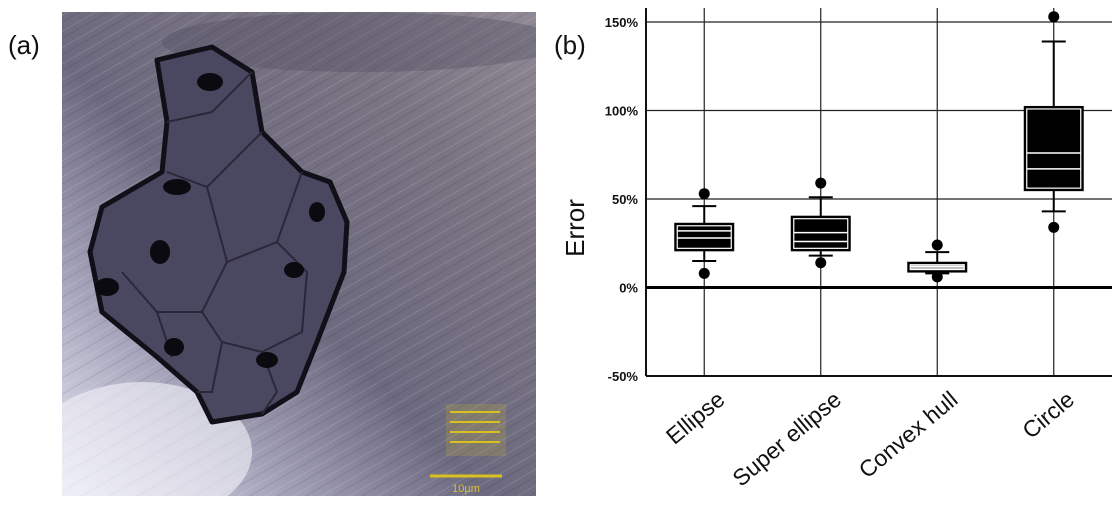 This screenshot has height=508, width=1112. I want to click on y-tick-labels: -50% 0% 50% 100% 150%, so click(622, 199).